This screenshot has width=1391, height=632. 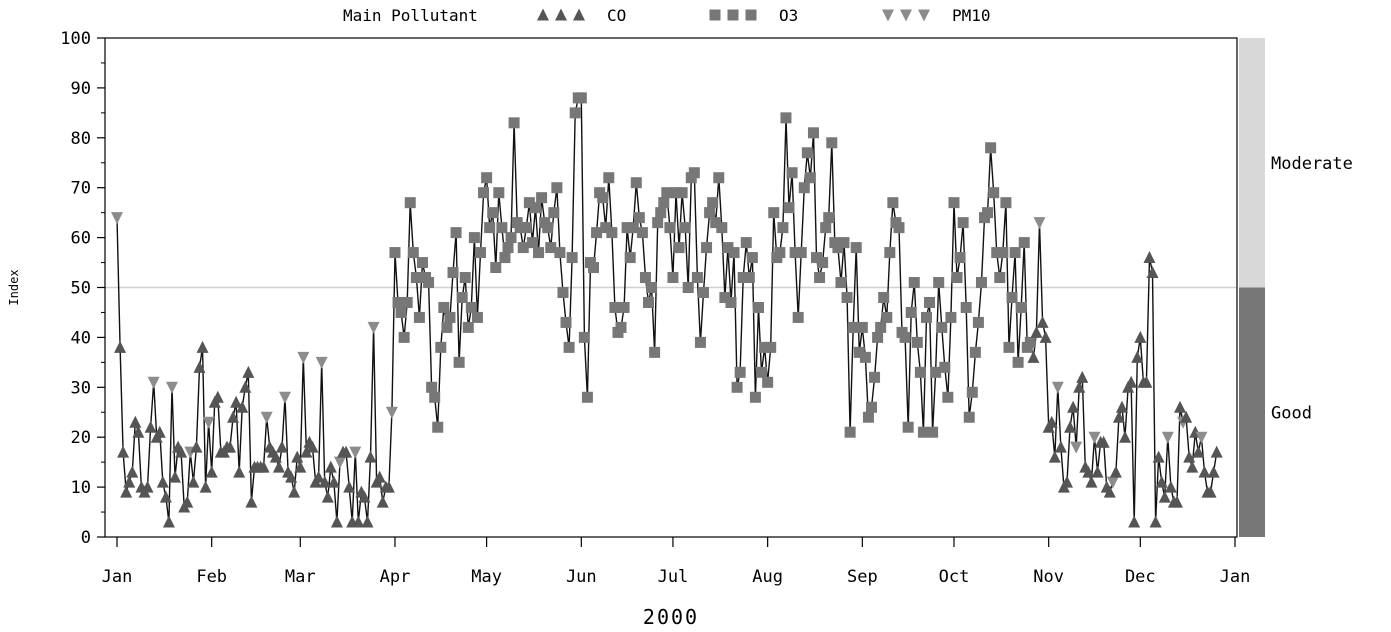 What do you see at coordinates (1291, 413) in the screenshot?
I see `band-label-0: Good` at bounding box center [1291, 413].